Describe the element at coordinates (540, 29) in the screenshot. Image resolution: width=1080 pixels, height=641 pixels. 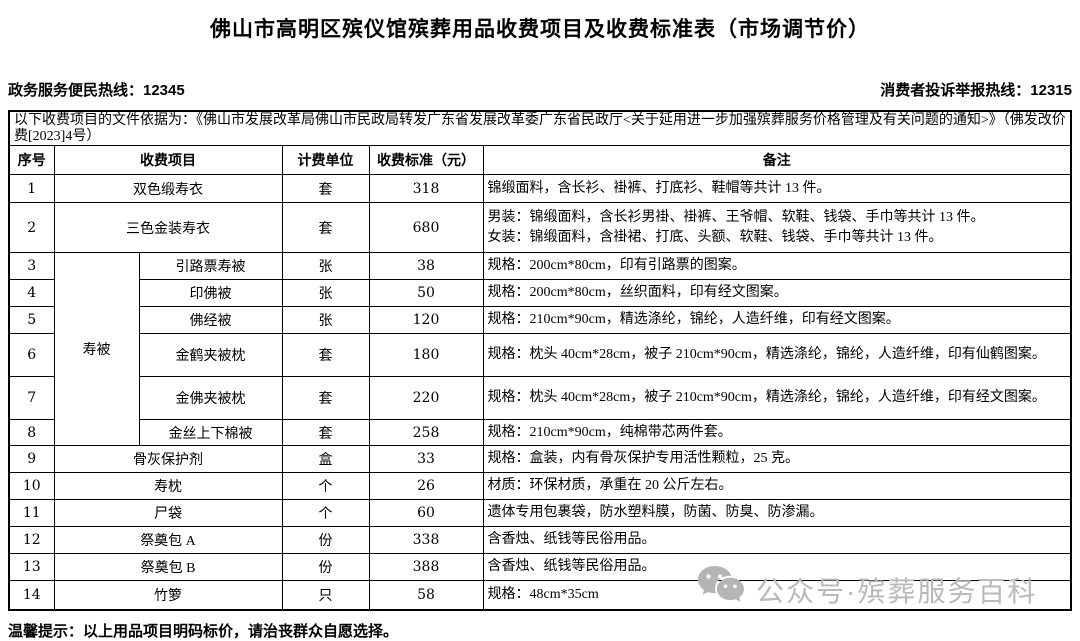
I see `page-title: 佛山市高明区殡仪馆殡葬用品收费项目及收费标准表（市场调节价）` at that location.